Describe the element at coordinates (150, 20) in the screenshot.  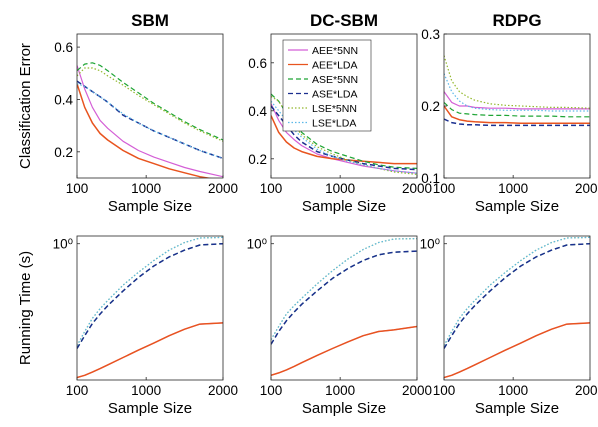
I see `panel-title: SBM` at that location.